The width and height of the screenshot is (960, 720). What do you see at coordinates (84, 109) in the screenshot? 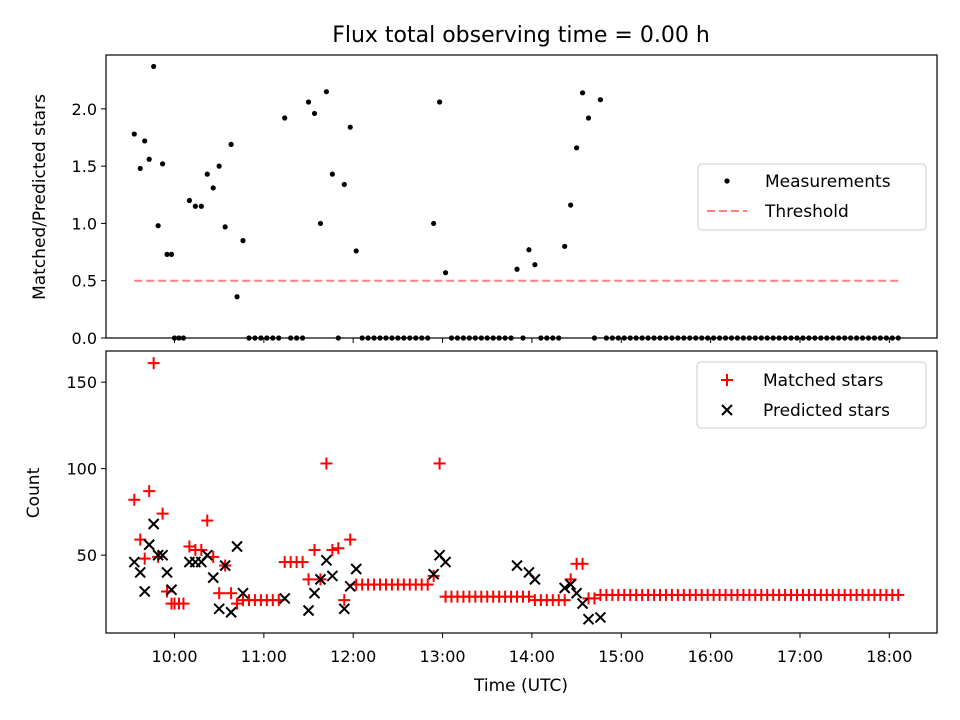
I see `top-y-tick-label: 2.0` at bounding box center [84, 109].